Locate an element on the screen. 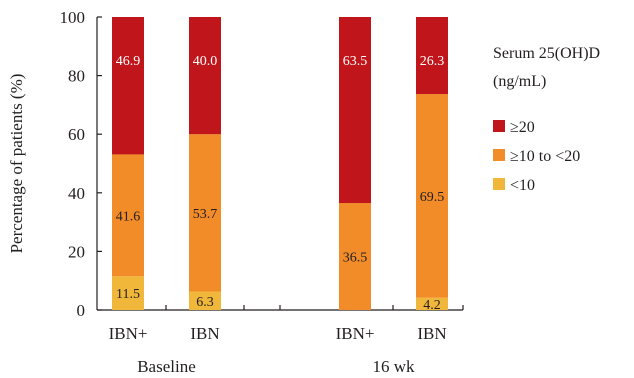  data-label: 69.5 is located at coordinates (432, 197).